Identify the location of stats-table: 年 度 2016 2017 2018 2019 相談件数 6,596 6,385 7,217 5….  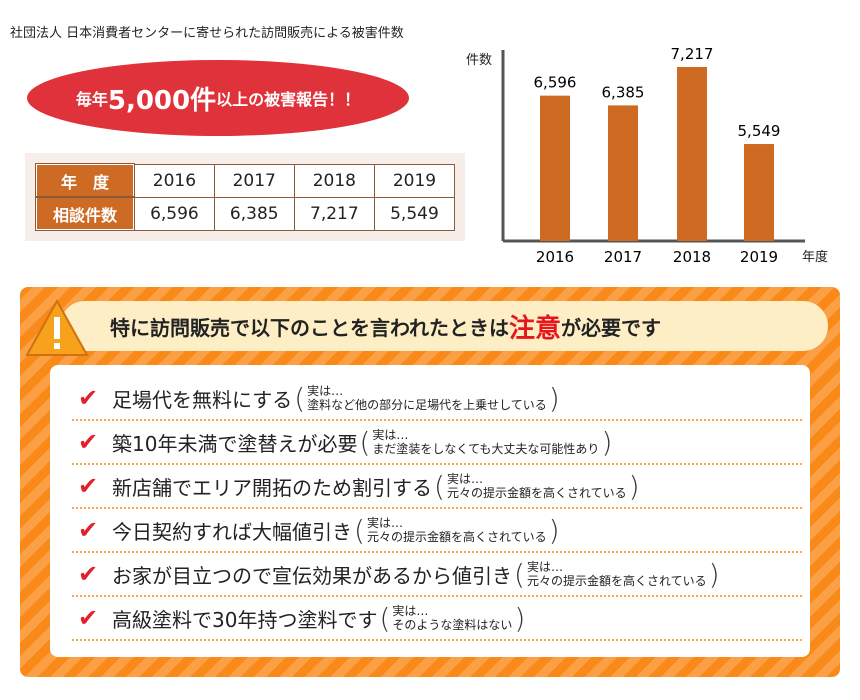
(245, 197).